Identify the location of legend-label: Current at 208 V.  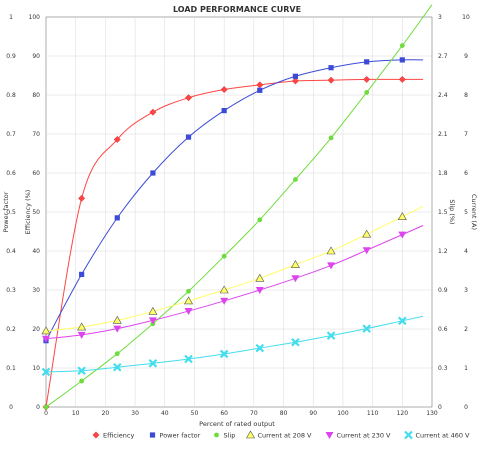
(285, 436).